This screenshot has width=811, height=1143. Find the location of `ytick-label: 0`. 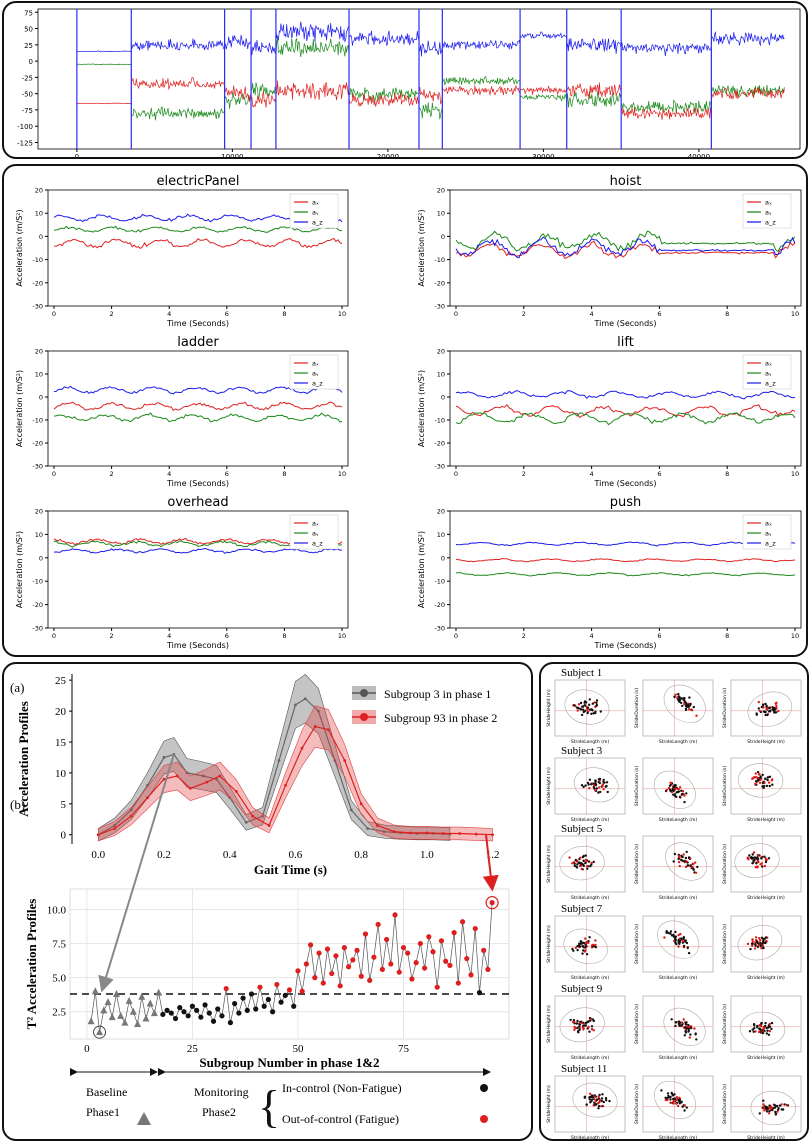

ytick-label: 0 is located at coordinates (41, 237).